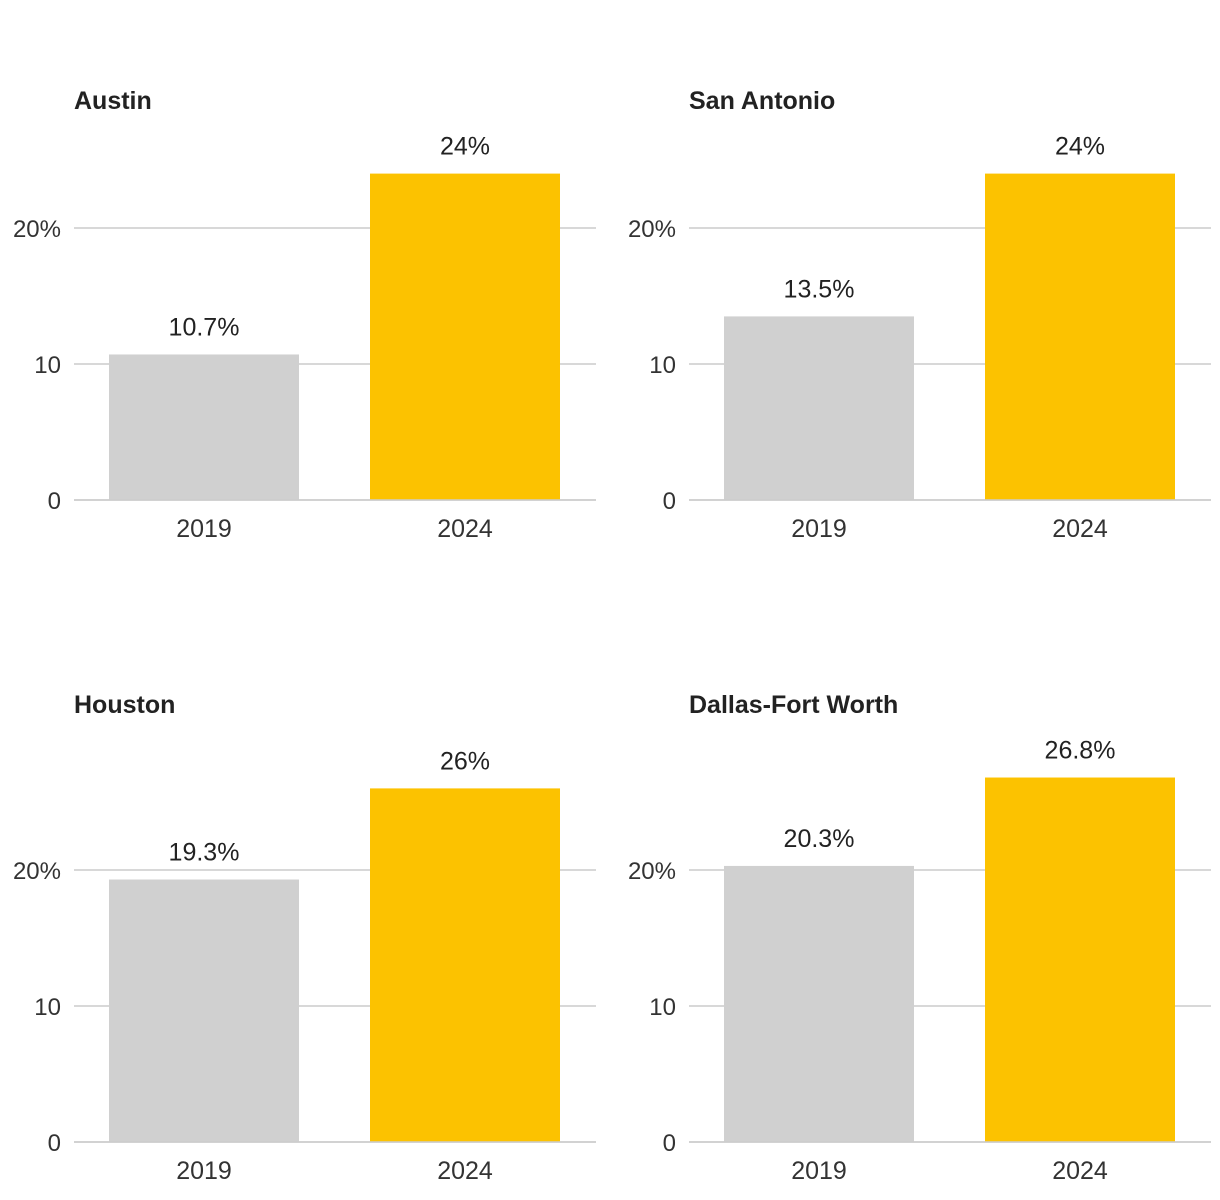 The height and width of the screenshot is (1200, 1220). I want to click on panel-title: Dallas-Fort Worth, so click(793, 705).